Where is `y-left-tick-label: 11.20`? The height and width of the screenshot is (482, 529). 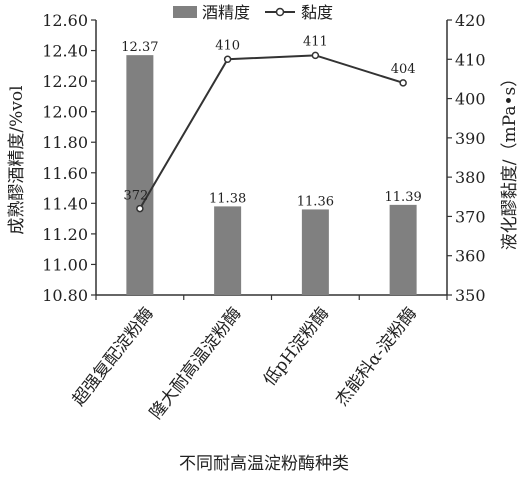 y-left-tick-label: 11.20 is located at coordinates (65, 234).